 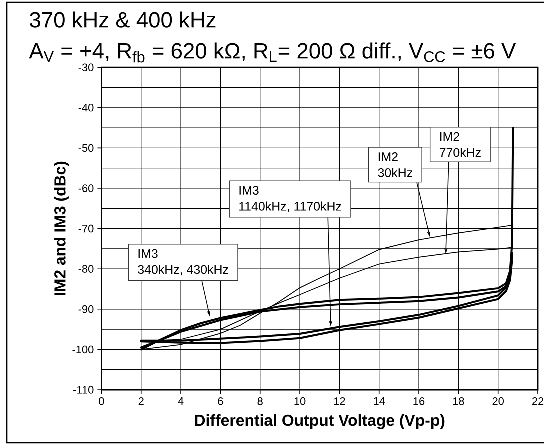 What do you see at coordinates (291, 199) in the screenshot?
I see `annotation: IM3 1140kHz, 1170kHz` at bounding box center [291, 199].